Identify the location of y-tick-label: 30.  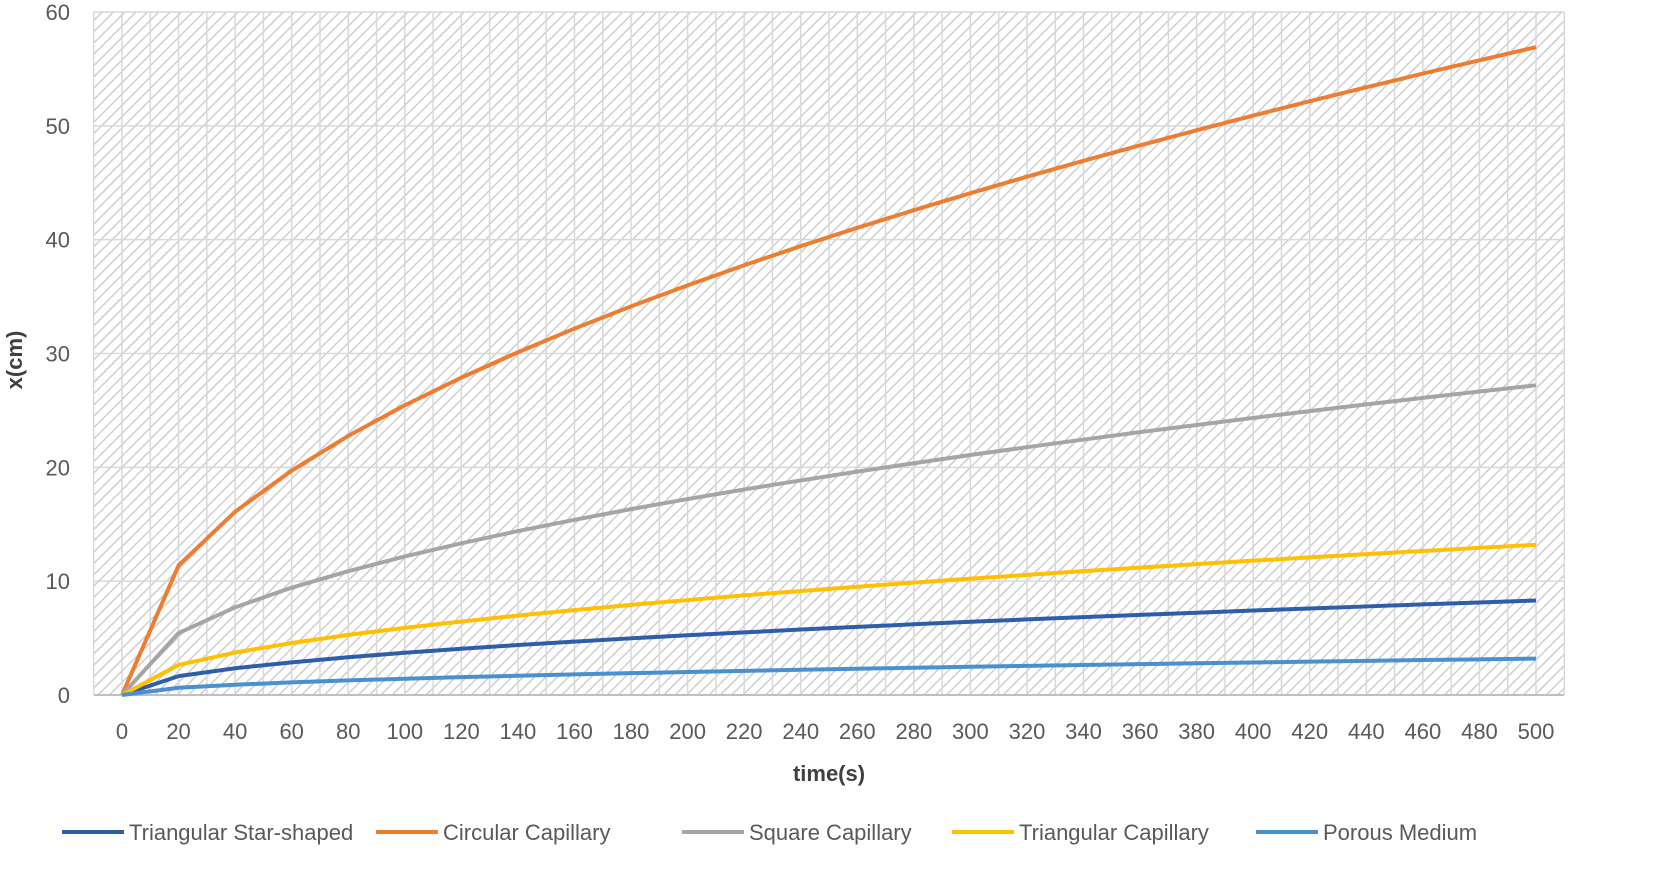
(58, 354).